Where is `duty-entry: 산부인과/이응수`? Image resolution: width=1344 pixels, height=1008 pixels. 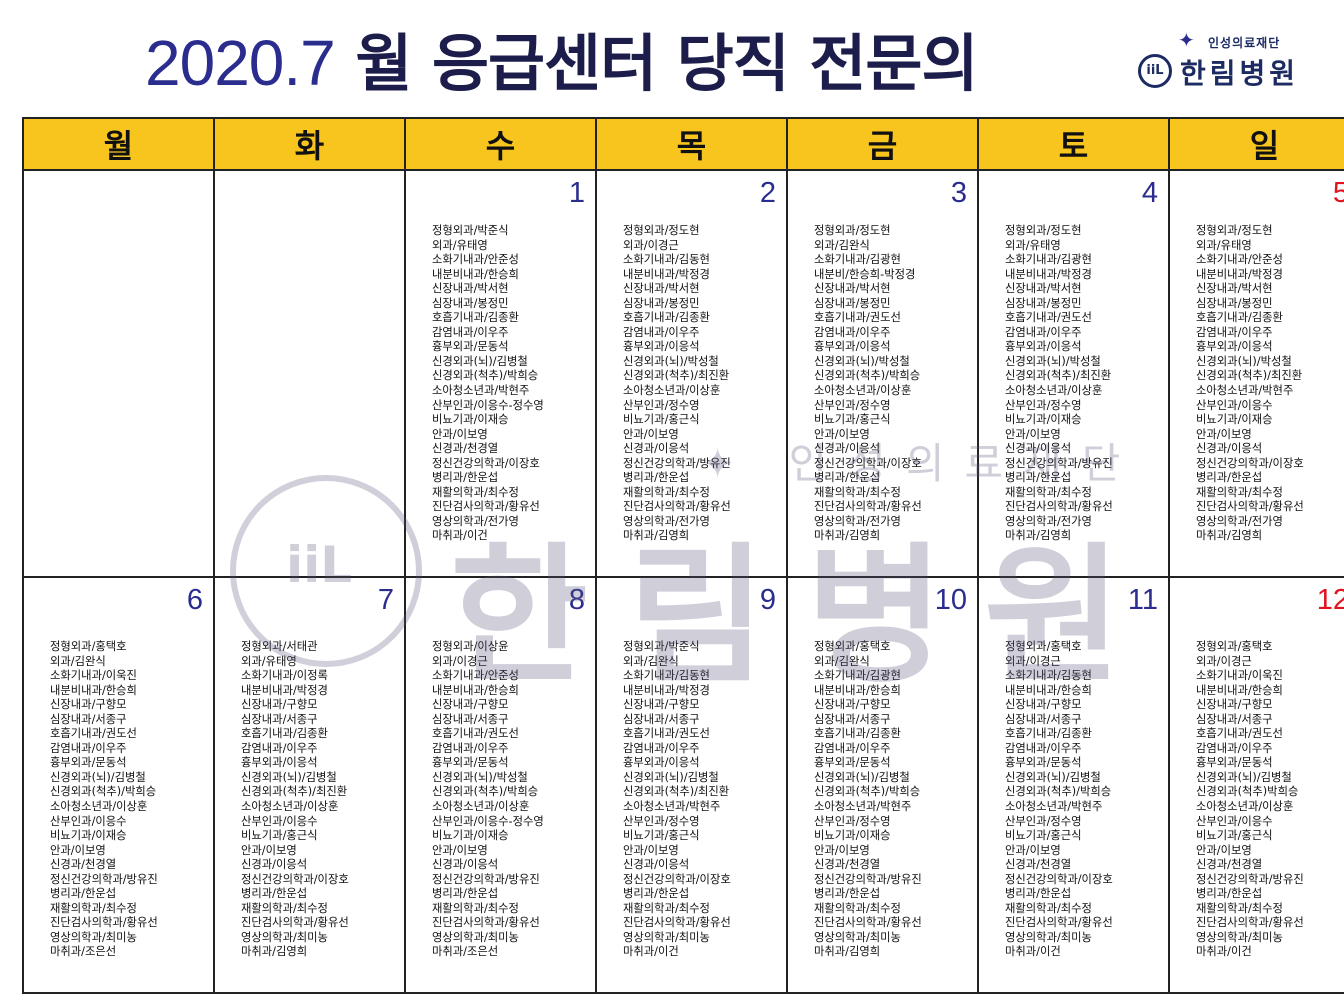
duty-entry: 산부인과/이응수 is located at coordinates (1234, 405).